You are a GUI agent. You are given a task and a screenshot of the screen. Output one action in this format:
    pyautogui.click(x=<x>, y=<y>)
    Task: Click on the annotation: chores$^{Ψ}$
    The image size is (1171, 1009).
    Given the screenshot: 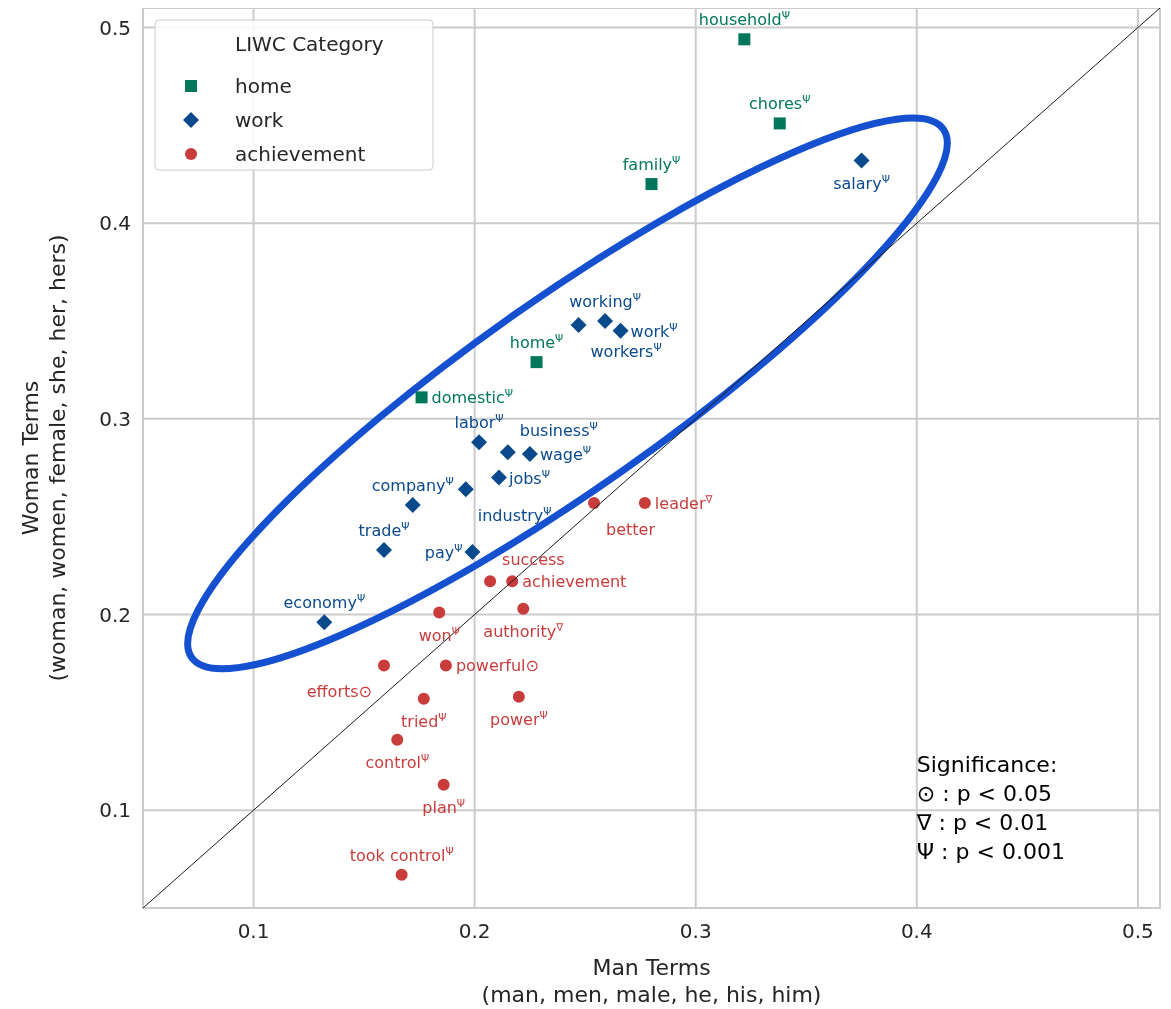 What is the action you would take?
    pyautogui.click(x=780, y=103)
    